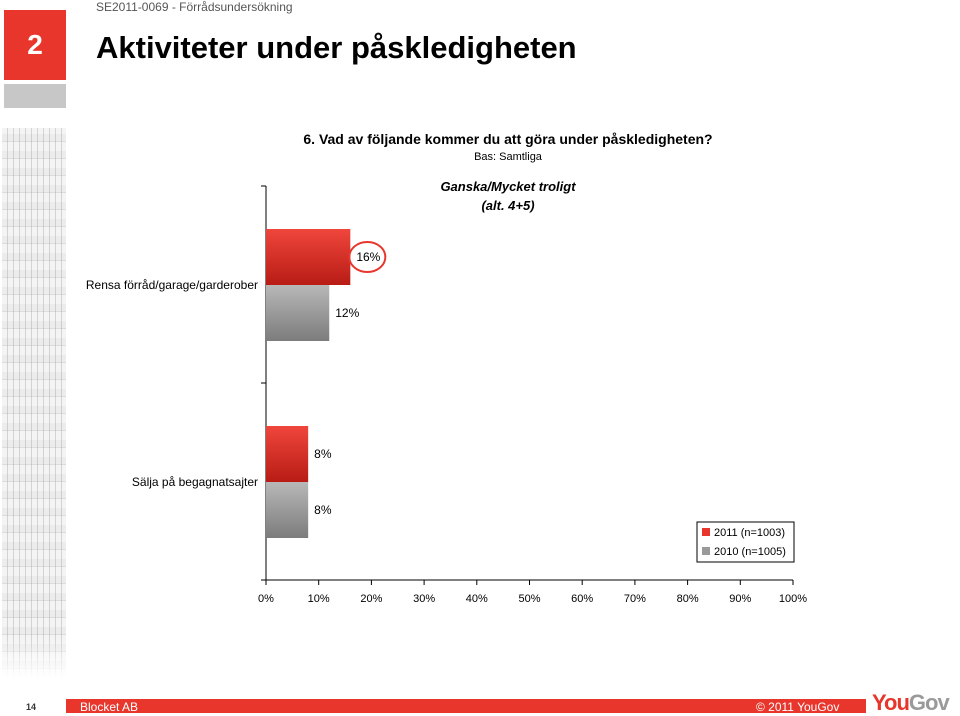 The height and width of the screenshot is (716, 960). I want to click on x-tick-label: 20%, so click(371, 599).